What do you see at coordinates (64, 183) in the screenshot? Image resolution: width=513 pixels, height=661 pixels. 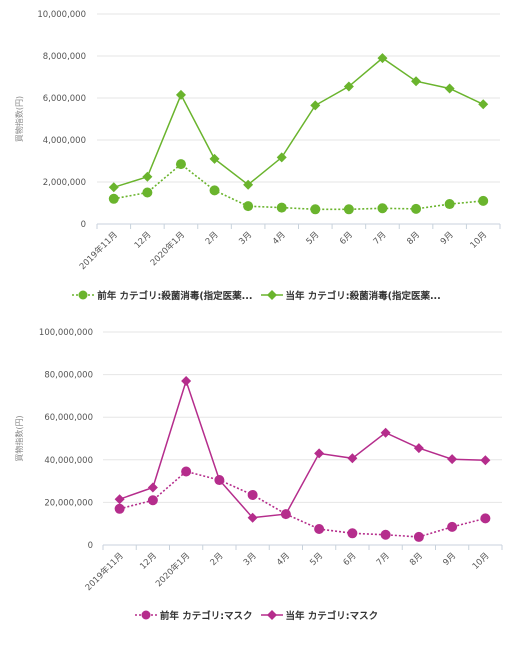 I see `y-tick-label: 2,000,000` at bounding box center [64, 183].